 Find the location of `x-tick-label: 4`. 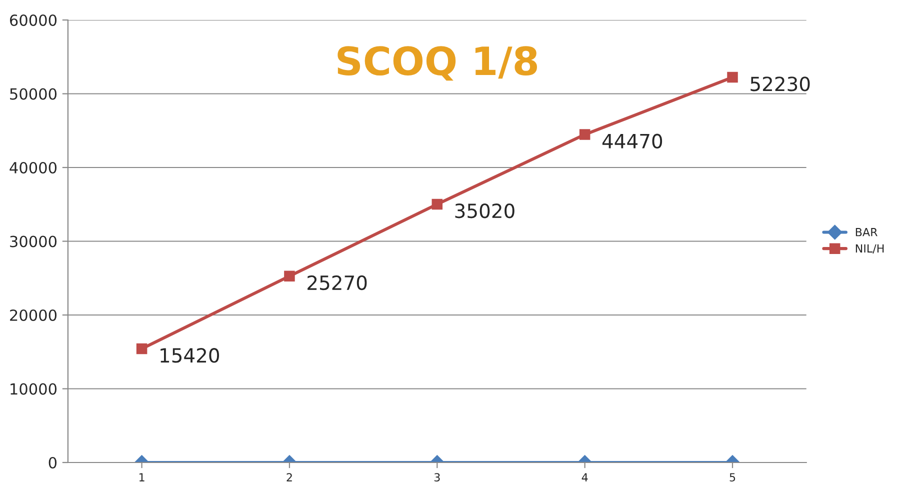

x-tick-label: 4 is located at coordinates (585, 477).